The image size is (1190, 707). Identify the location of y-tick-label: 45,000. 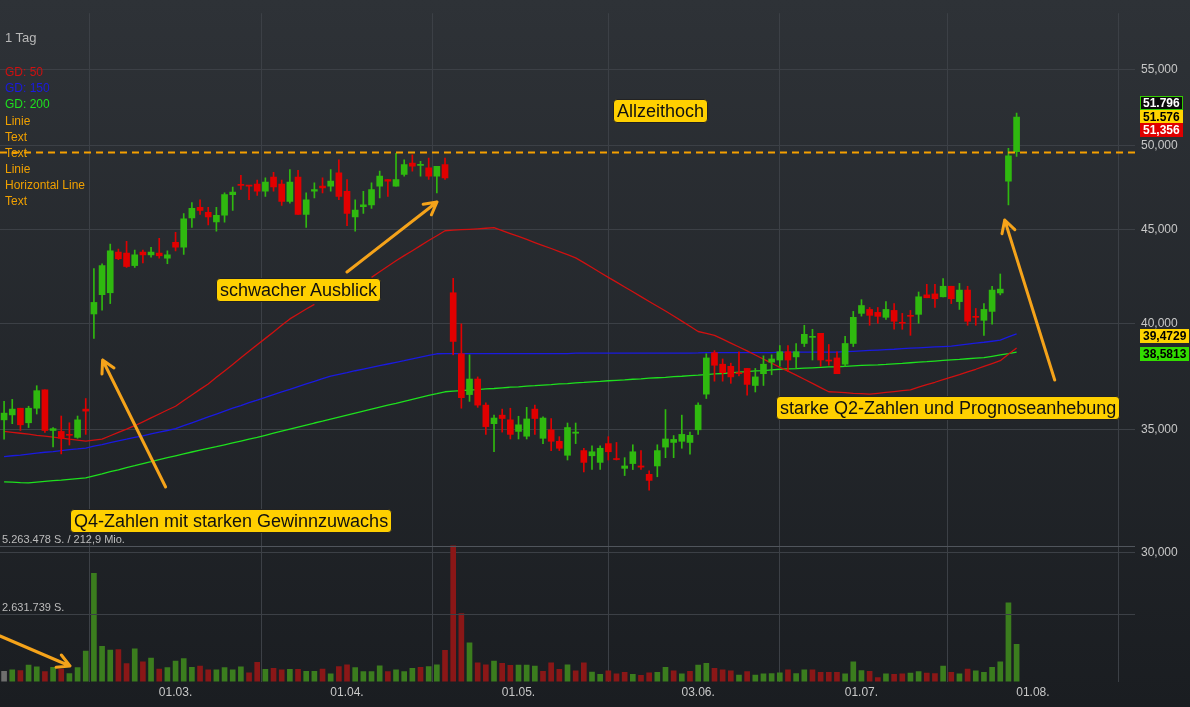
(1160, 228).